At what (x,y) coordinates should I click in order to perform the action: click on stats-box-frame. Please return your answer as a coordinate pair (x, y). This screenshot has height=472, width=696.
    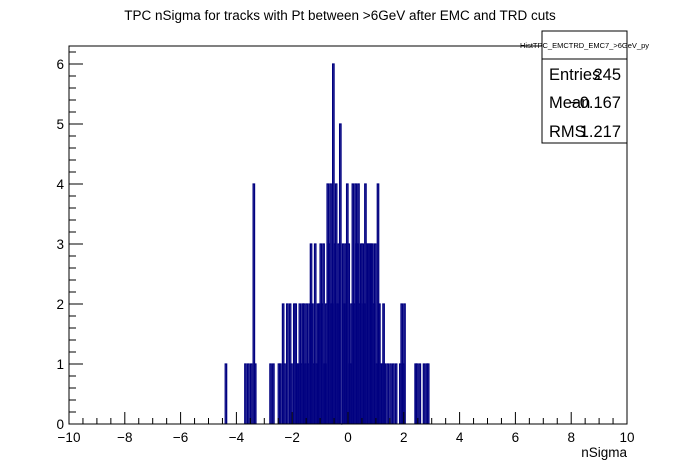
    Looking at the image, I should click on (584, 87).